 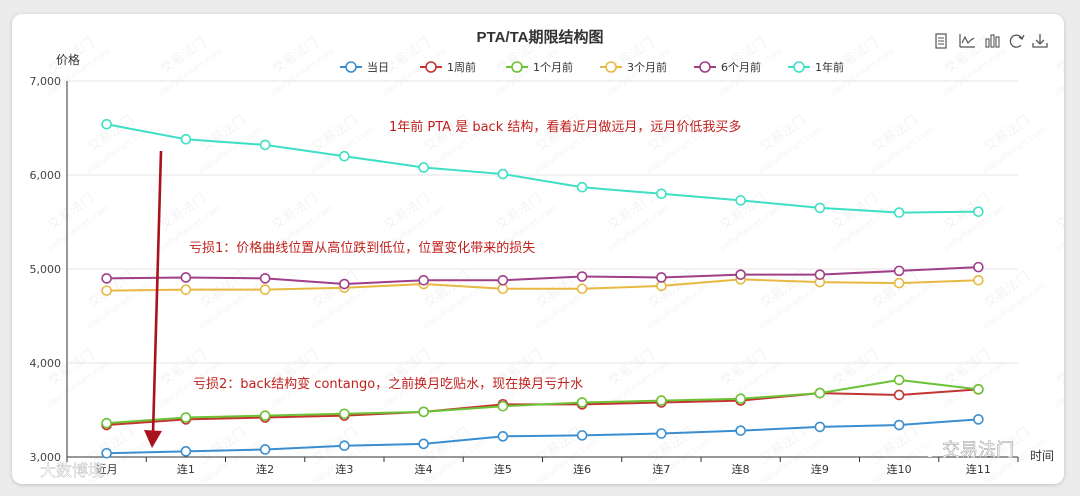 I want to click on legend-item: 1周前, so click(x=448, y=67).